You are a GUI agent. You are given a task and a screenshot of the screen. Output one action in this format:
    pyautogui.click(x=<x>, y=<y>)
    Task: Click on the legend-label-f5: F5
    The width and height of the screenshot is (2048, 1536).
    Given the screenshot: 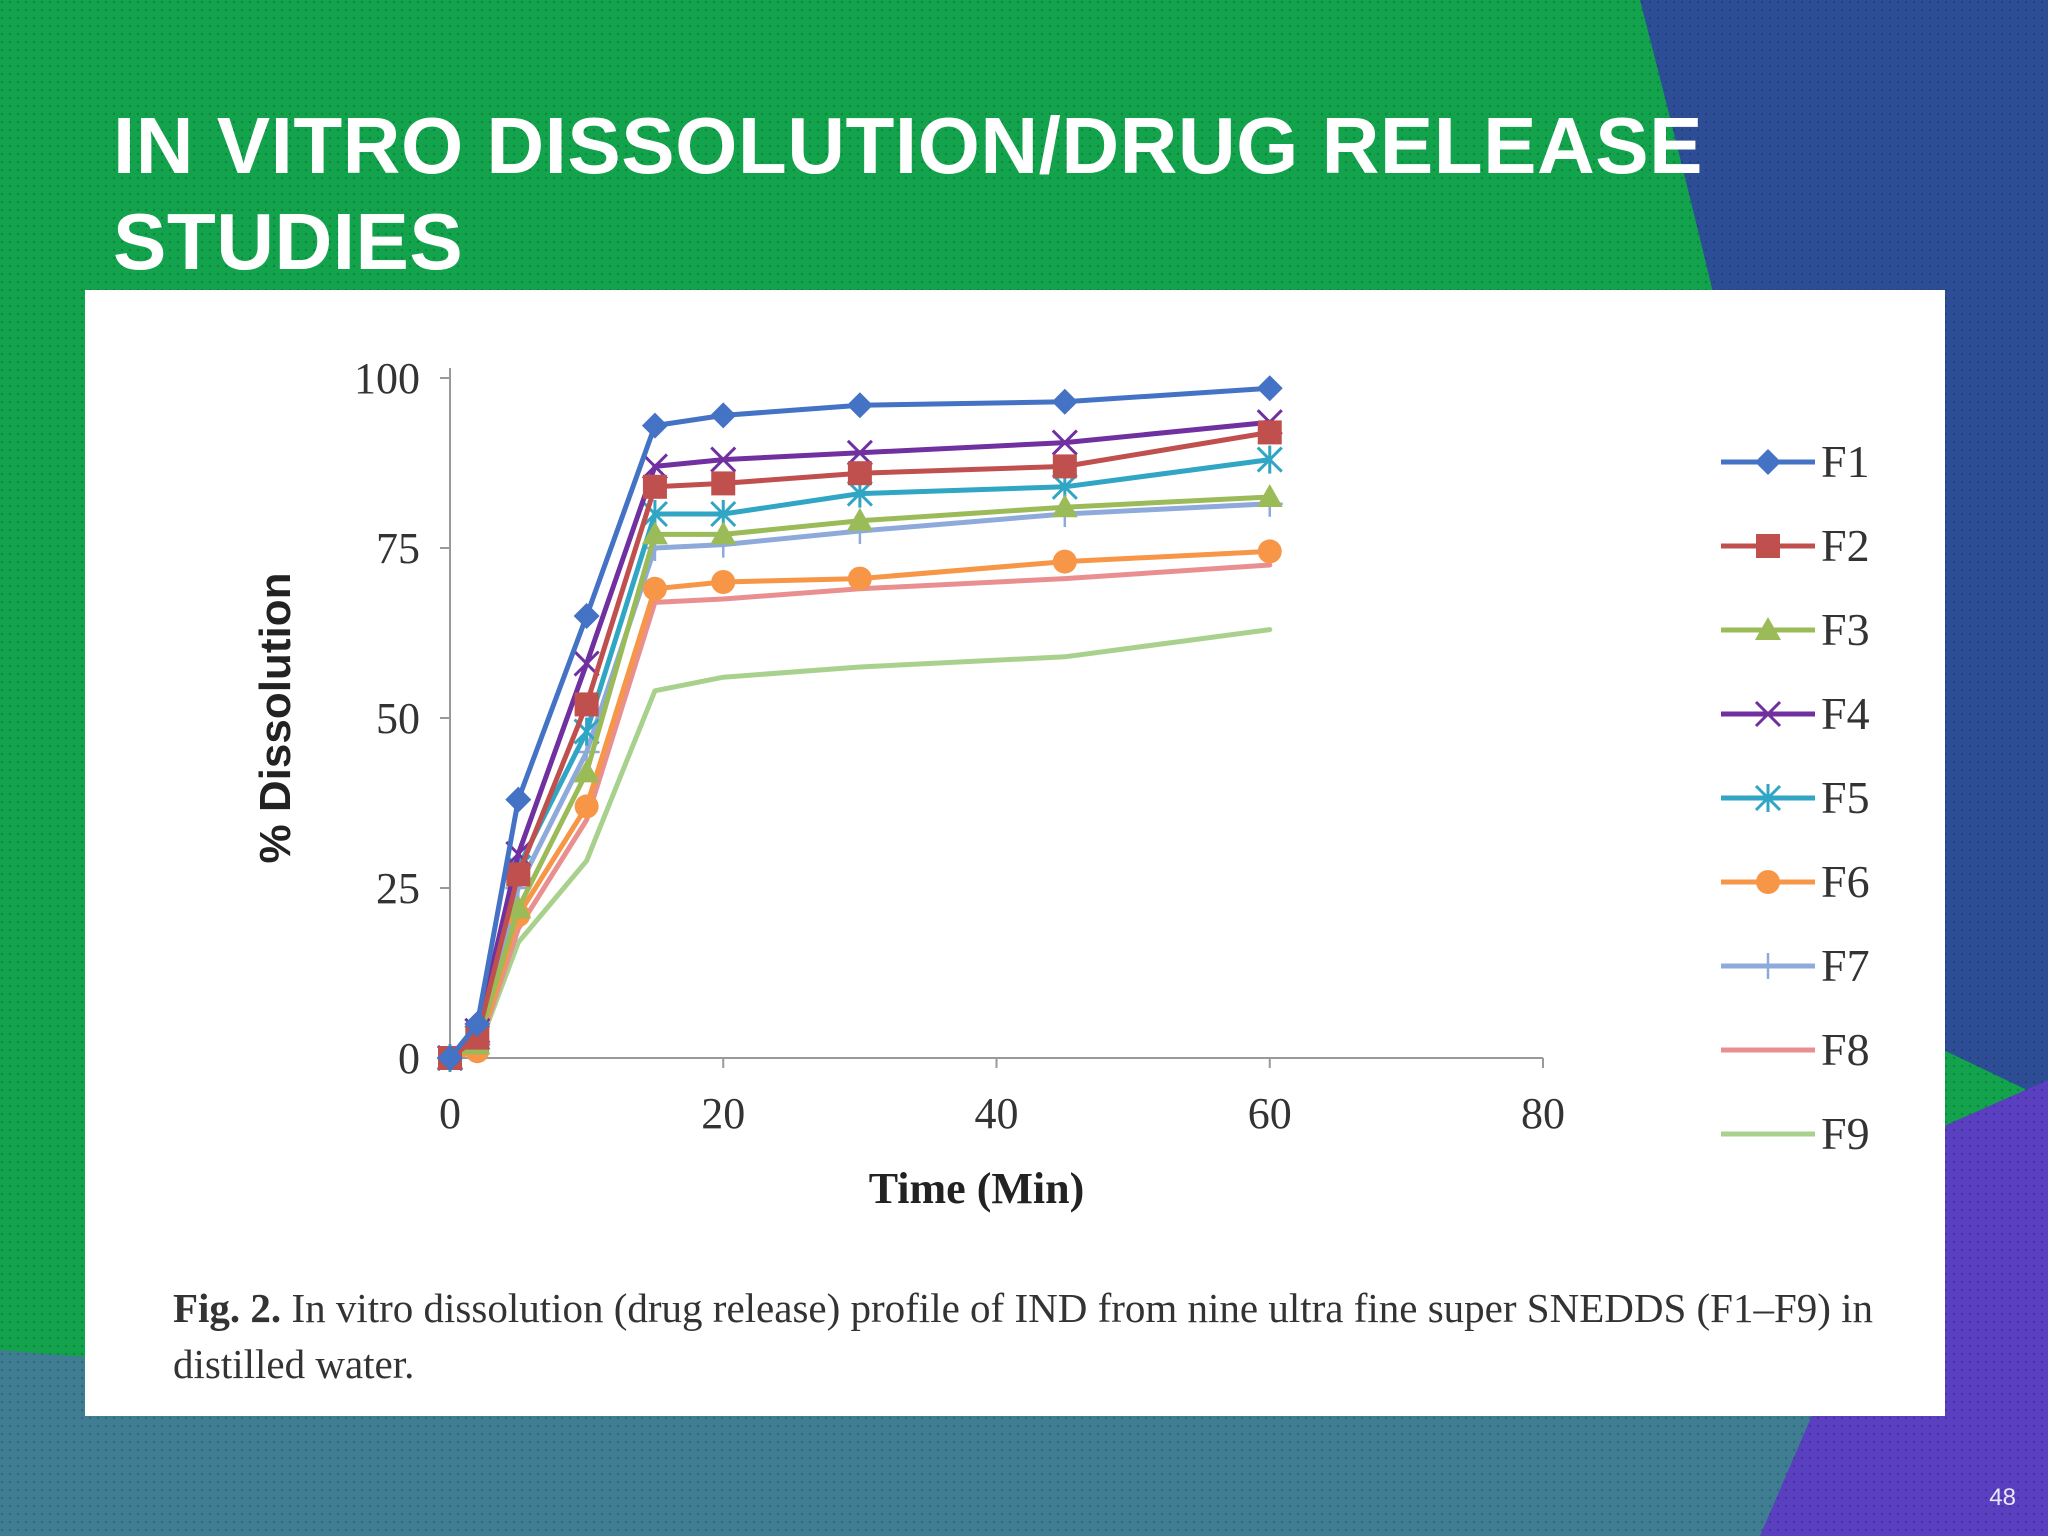 What is the action you would take?
    pyautogui.click(x=1845, y=797)
    